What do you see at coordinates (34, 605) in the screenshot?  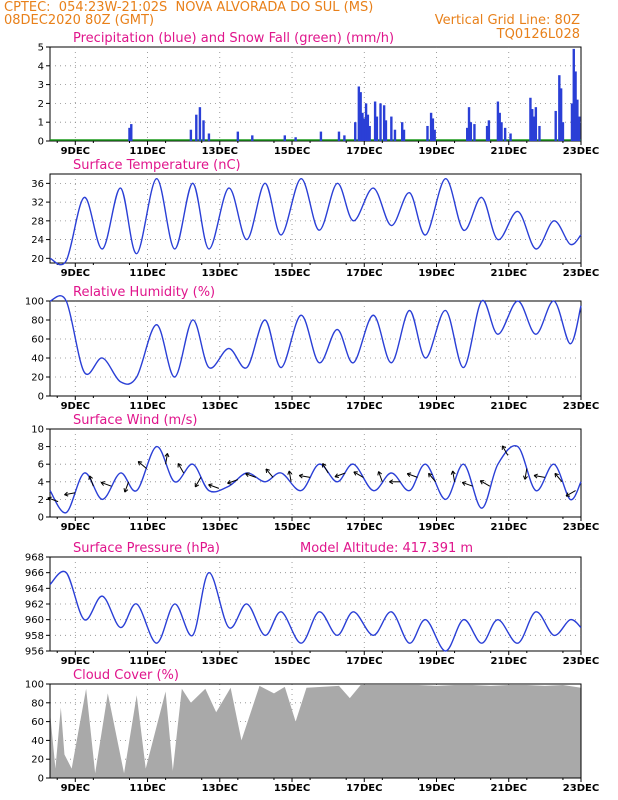 I see `y-tick-label: 962` at bounding box center [34, 605].